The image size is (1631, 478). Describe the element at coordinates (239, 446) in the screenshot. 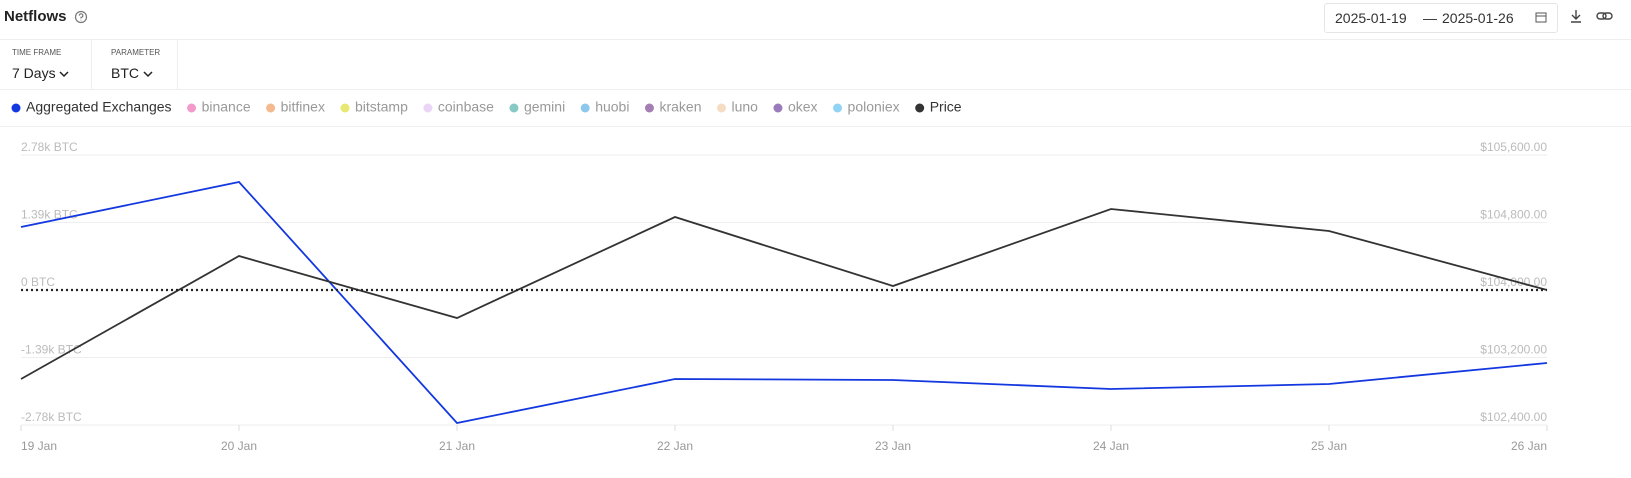

I see `x-tick-label: 20 Jan` at that location.